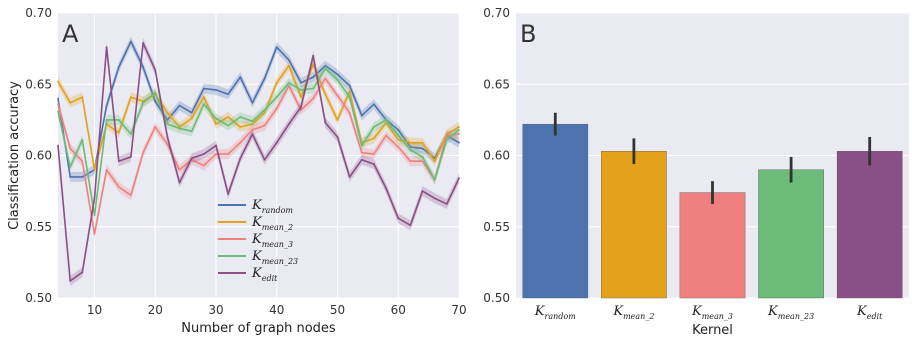 The width and height of the screenshot is (912, 340). I want to click on x-tick-label: 70, so click(458, 310).